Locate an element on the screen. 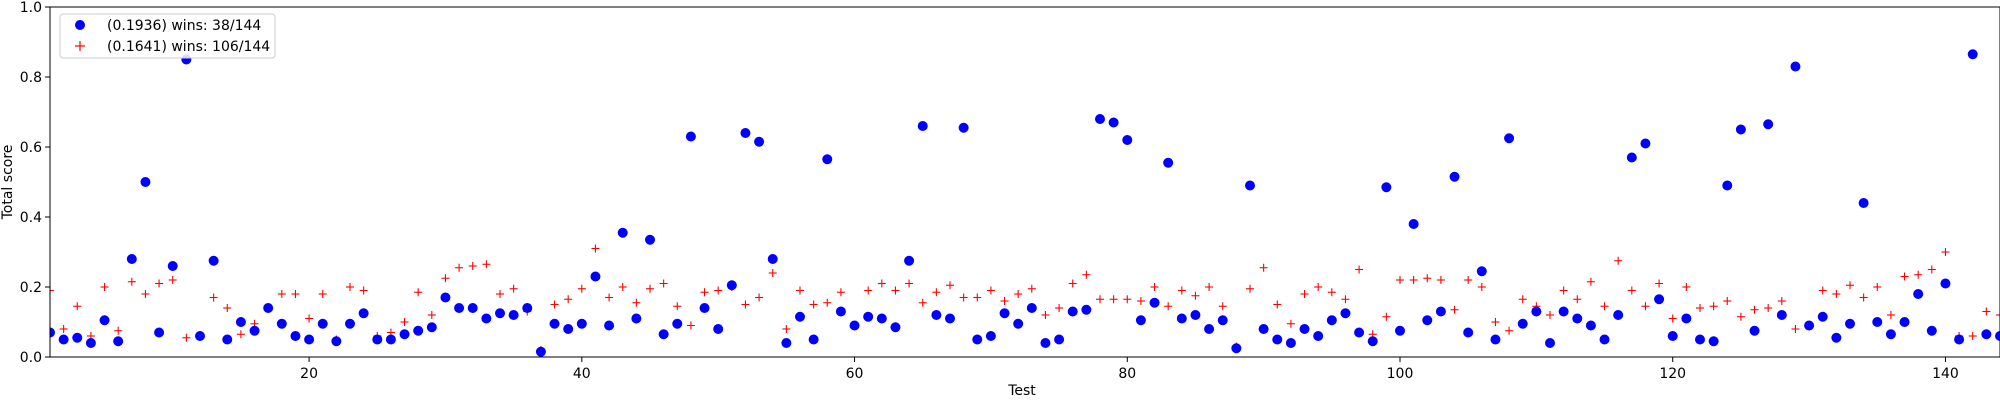  y-tick-label: 0.2 is located at coordinates (31, 288).